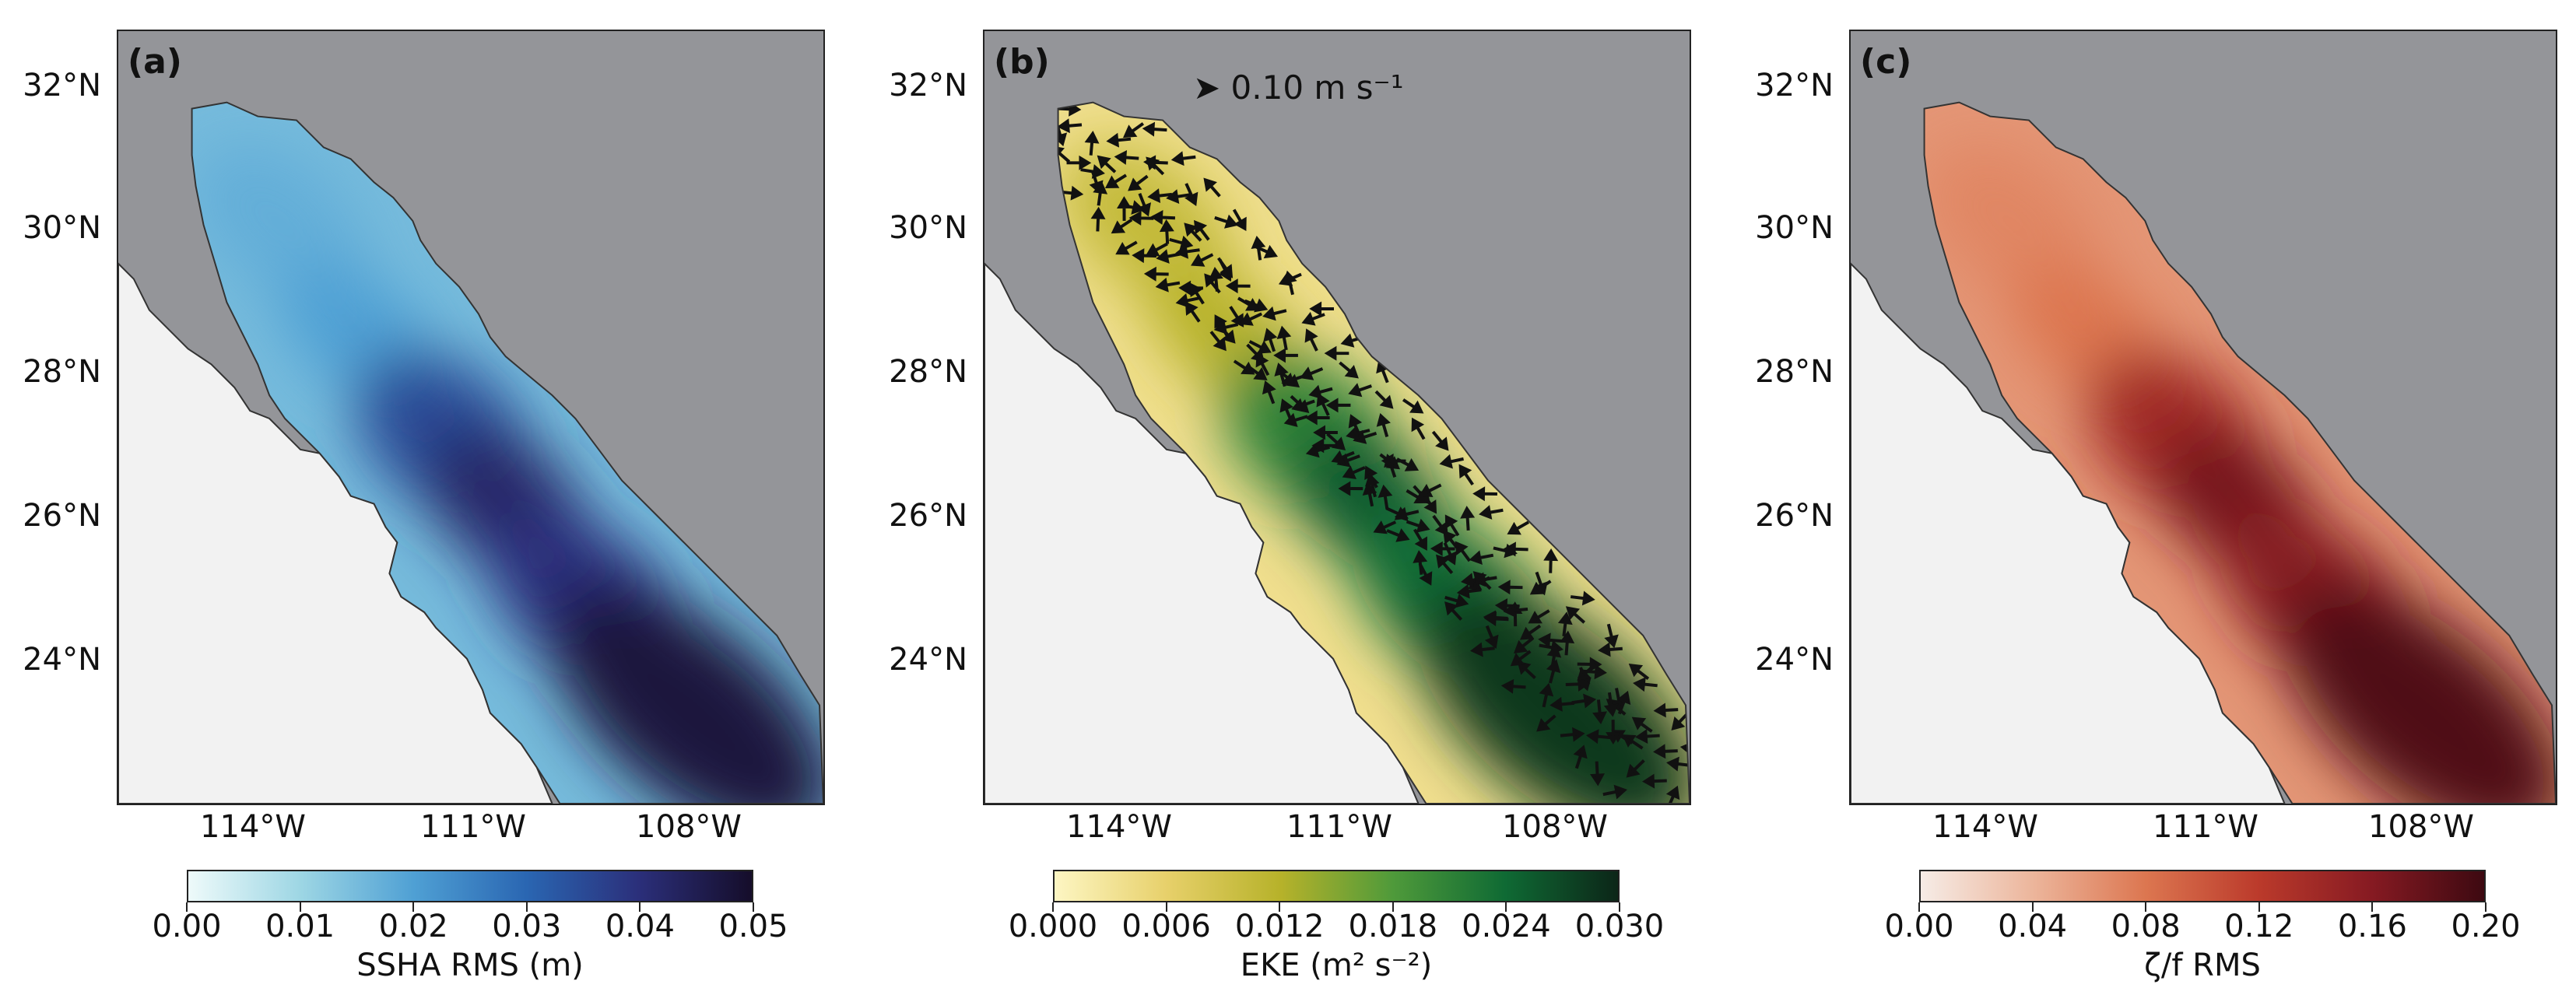 Image resolution: width=2576 pixels, height=1002 pixels. I want to click on lat-tick-label: 28°N, so click(1795, 372).